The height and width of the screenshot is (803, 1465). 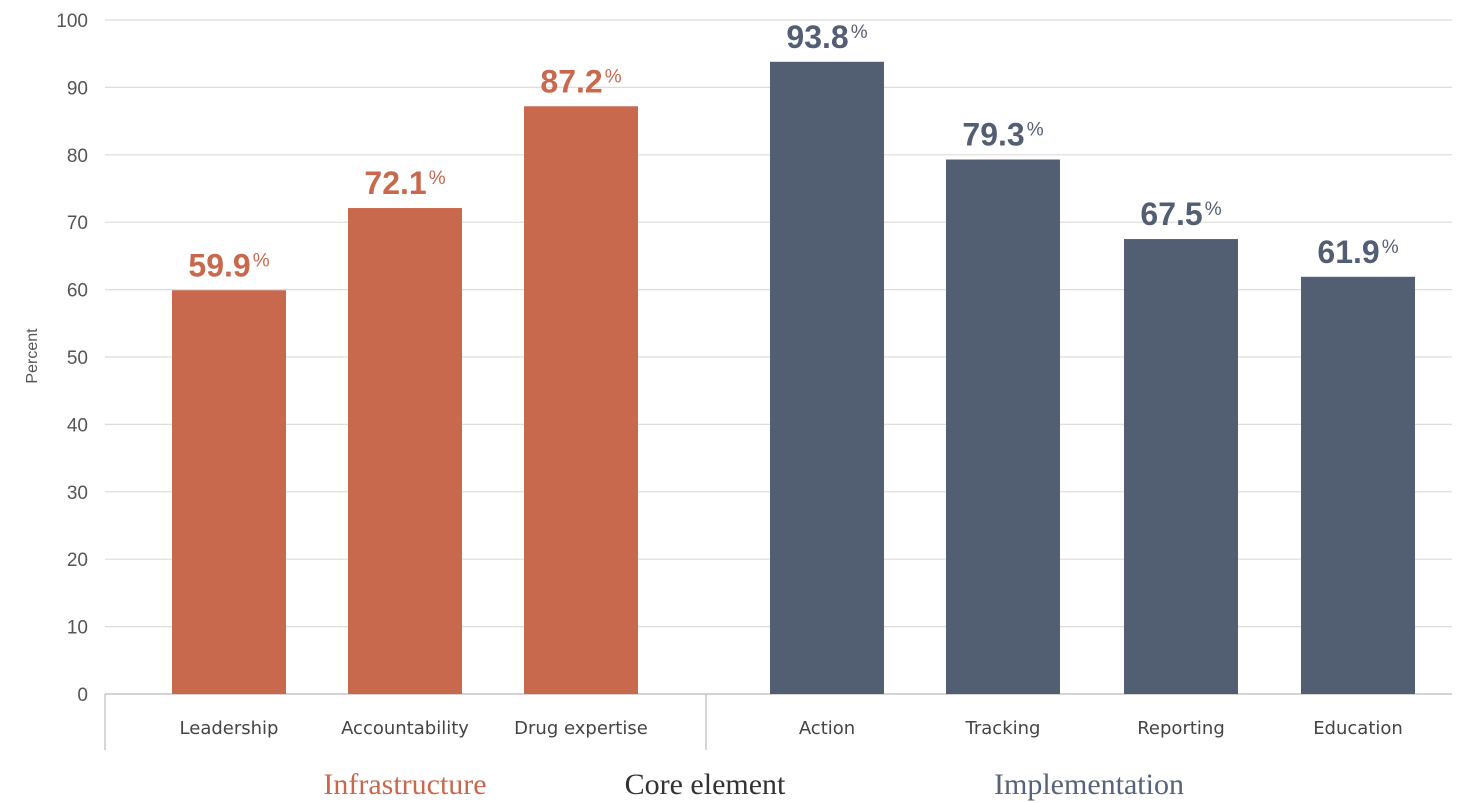 I want to click on group-labels: Infrastructure Implementation, so click(x=753, y=784).